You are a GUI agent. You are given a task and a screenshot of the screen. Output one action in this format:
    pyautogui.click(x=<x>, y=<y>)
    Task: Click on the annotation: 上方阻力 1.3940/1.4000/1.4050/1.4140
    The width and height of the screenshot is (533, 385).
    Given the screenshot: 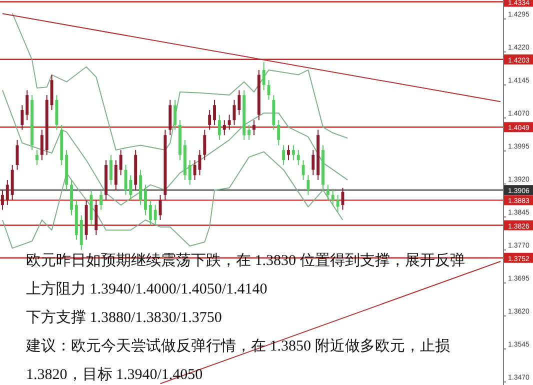 What is the action you would take?
    pyautogui.click(x=147, y=289)
    